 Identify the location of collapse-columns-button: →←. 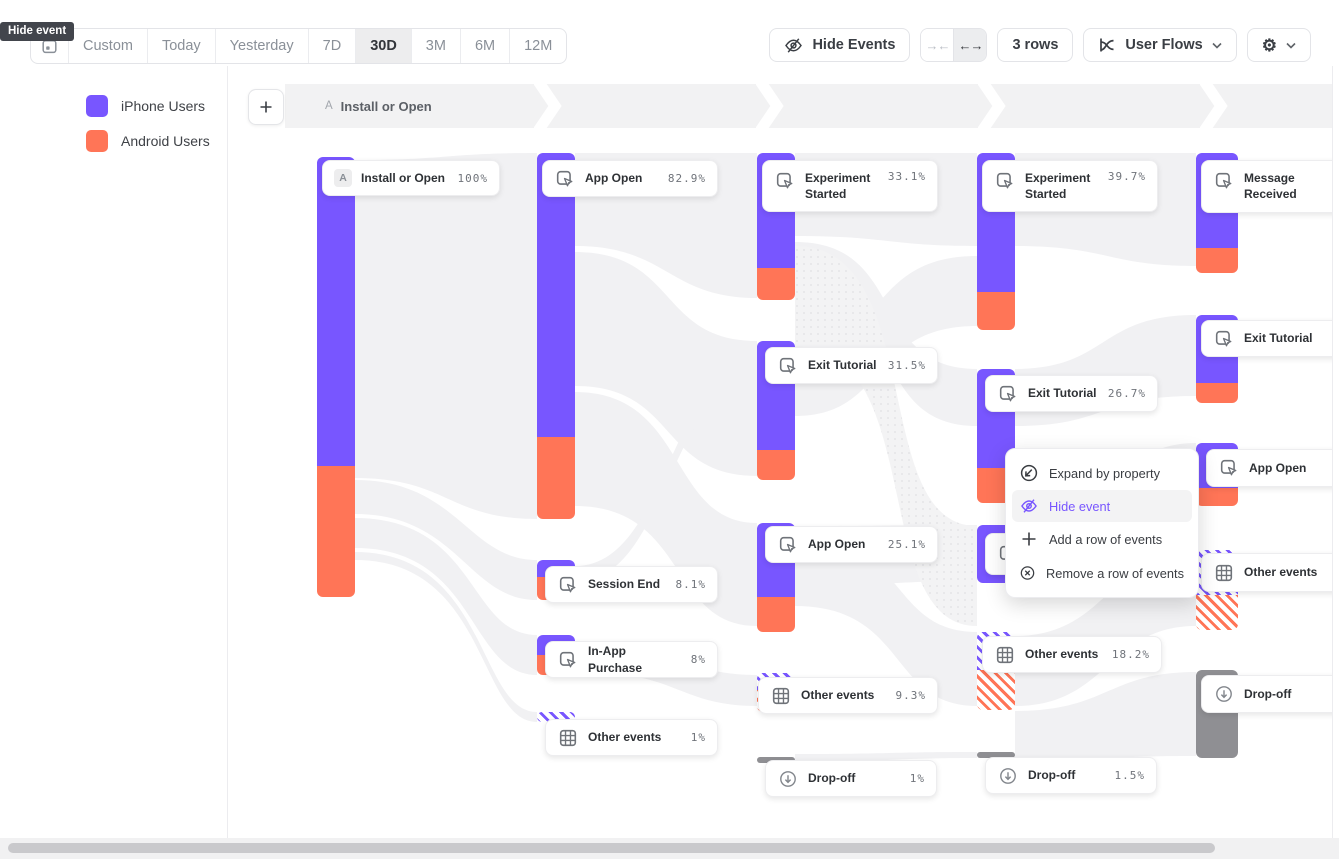
(937, 45).